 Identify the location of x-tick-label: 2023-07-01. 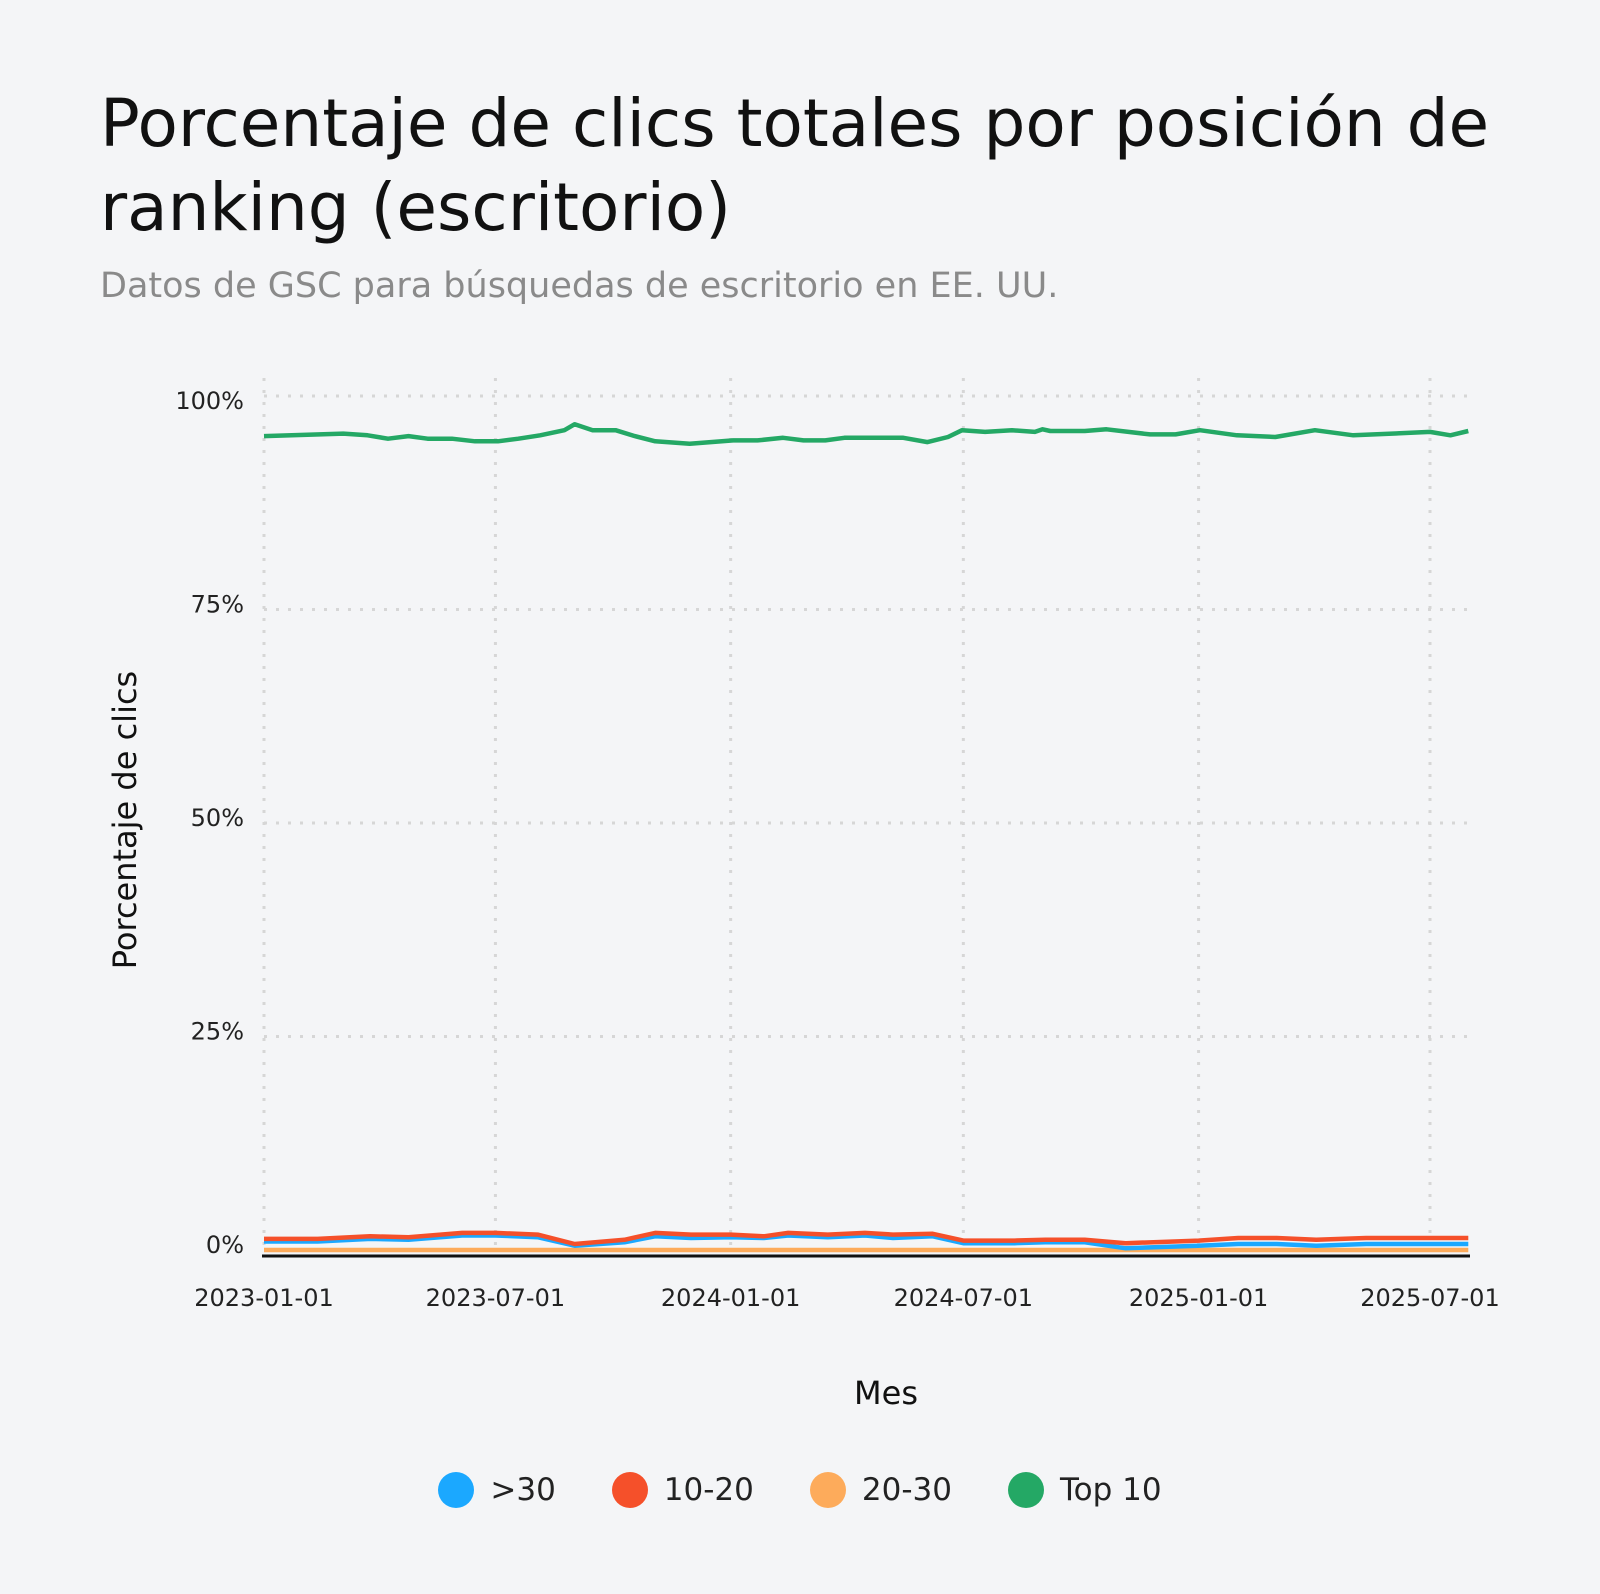
(495, 1298).